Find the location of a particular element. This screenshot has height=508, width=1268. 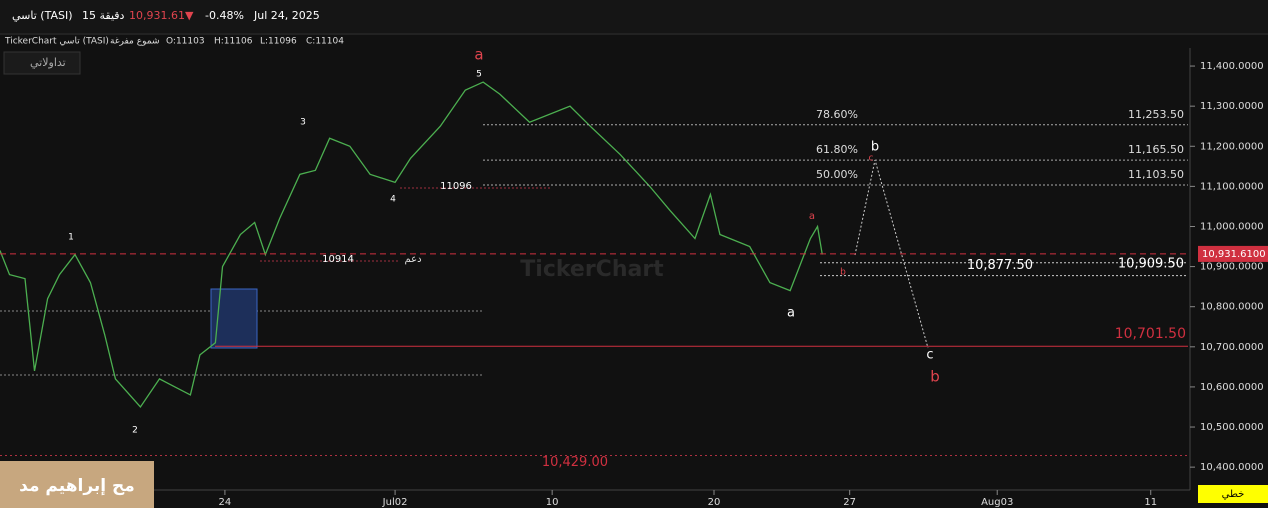

x-tick-label: 11 is located at coordinates (1150, 502).